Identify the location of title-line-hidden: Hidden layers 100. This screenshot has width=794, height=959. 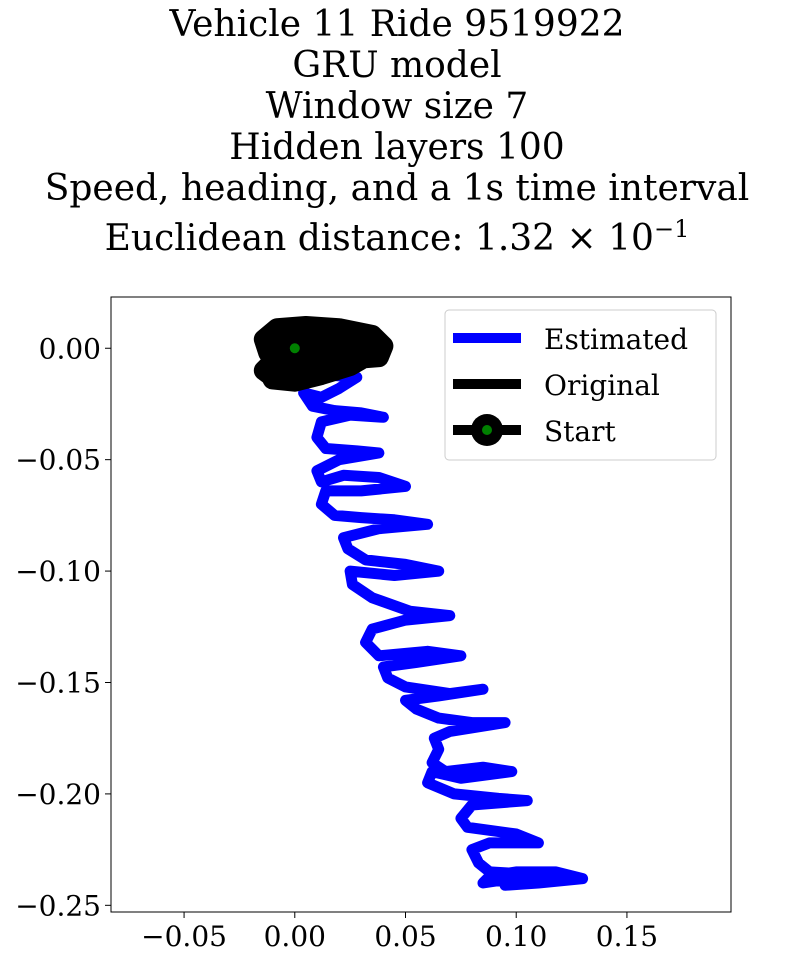
(397, 147).